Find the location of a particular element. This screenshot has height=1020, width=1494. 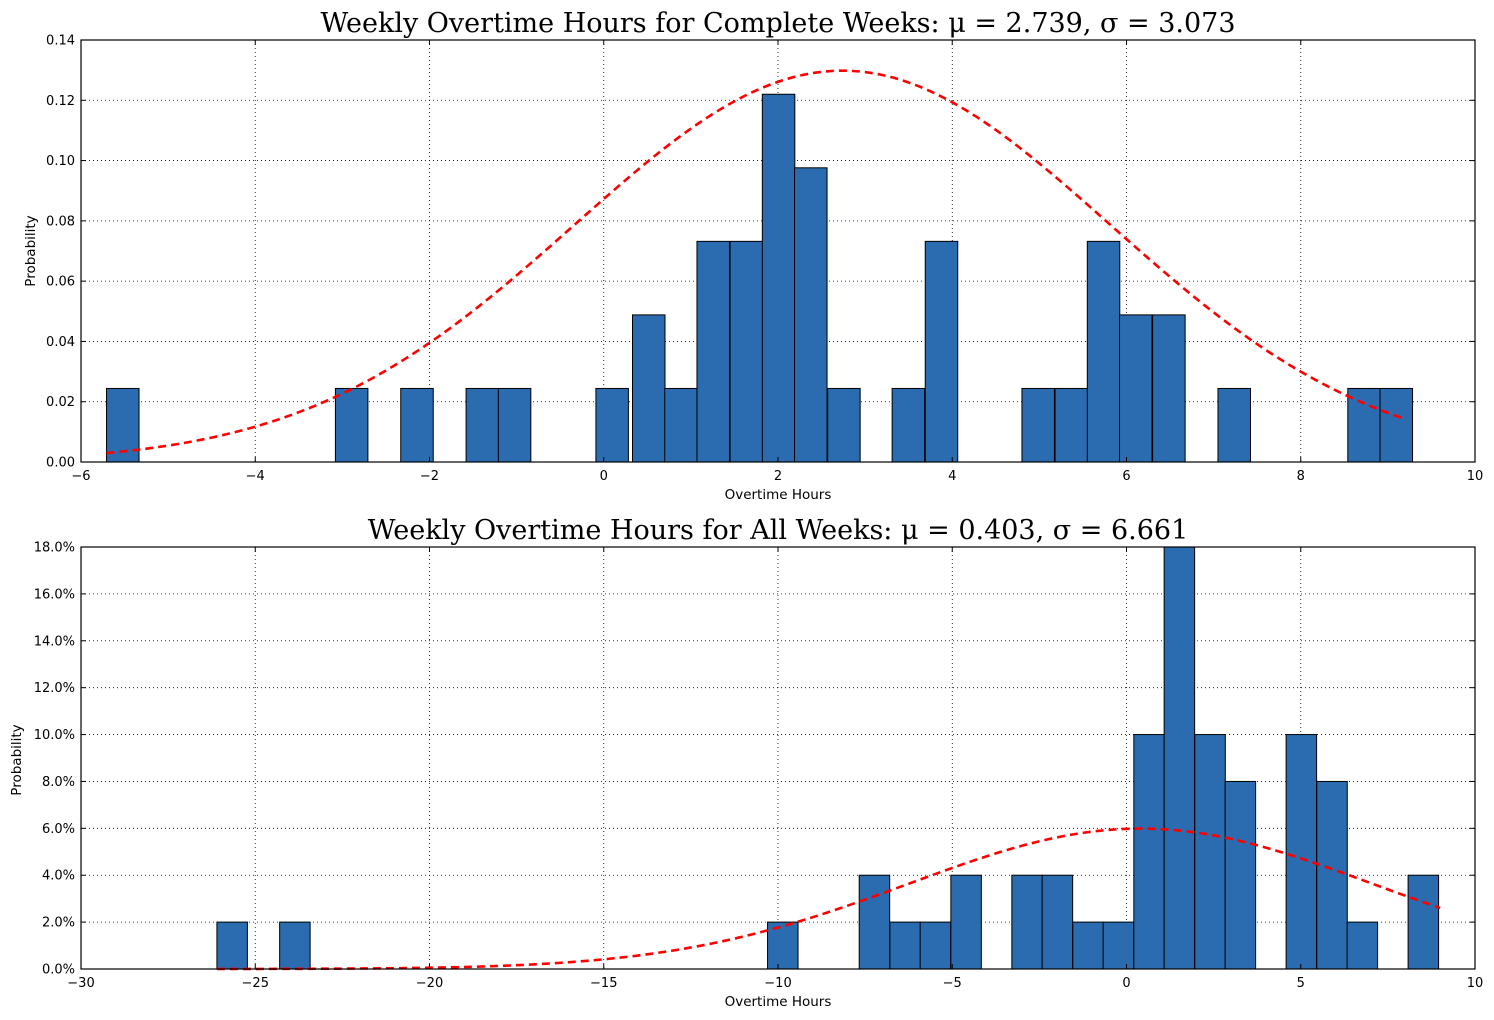

x-tick-label: −20 is located at coordinates (429, 983).